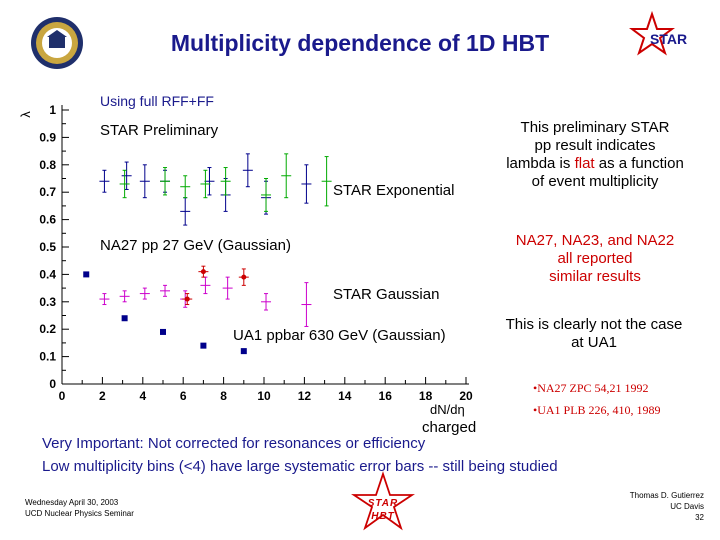 The width and height of the screenshot is (720, 540). What do you see at coordinates (466, 396) in the screenshot?
I see `x-tick-label: 20` at bounding box center [466, 396].